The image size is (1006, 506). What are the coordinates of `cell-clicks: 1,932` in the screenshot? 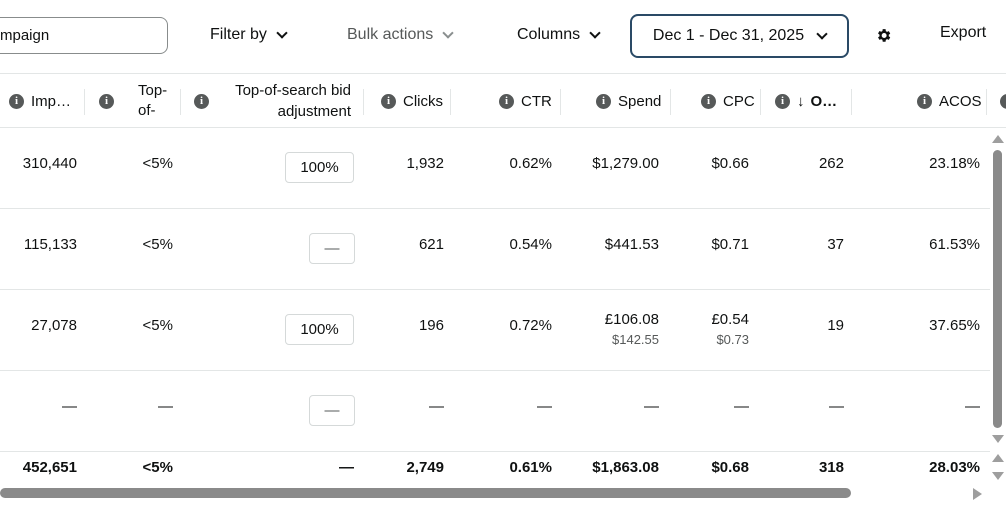 It's located at (425, 163).